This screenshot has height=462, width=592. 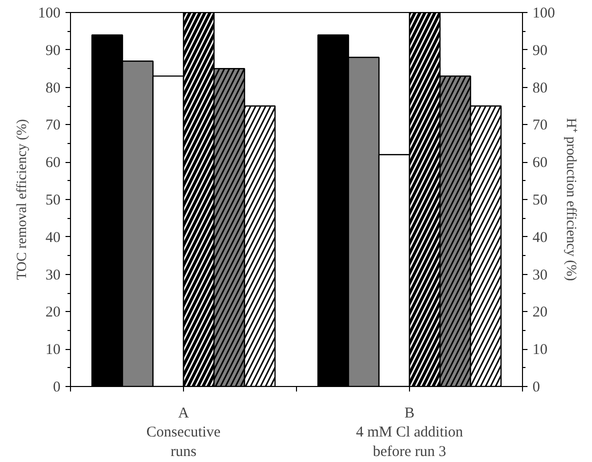 I want to click on y-tick-label: 80, so click(x=53, y=88).